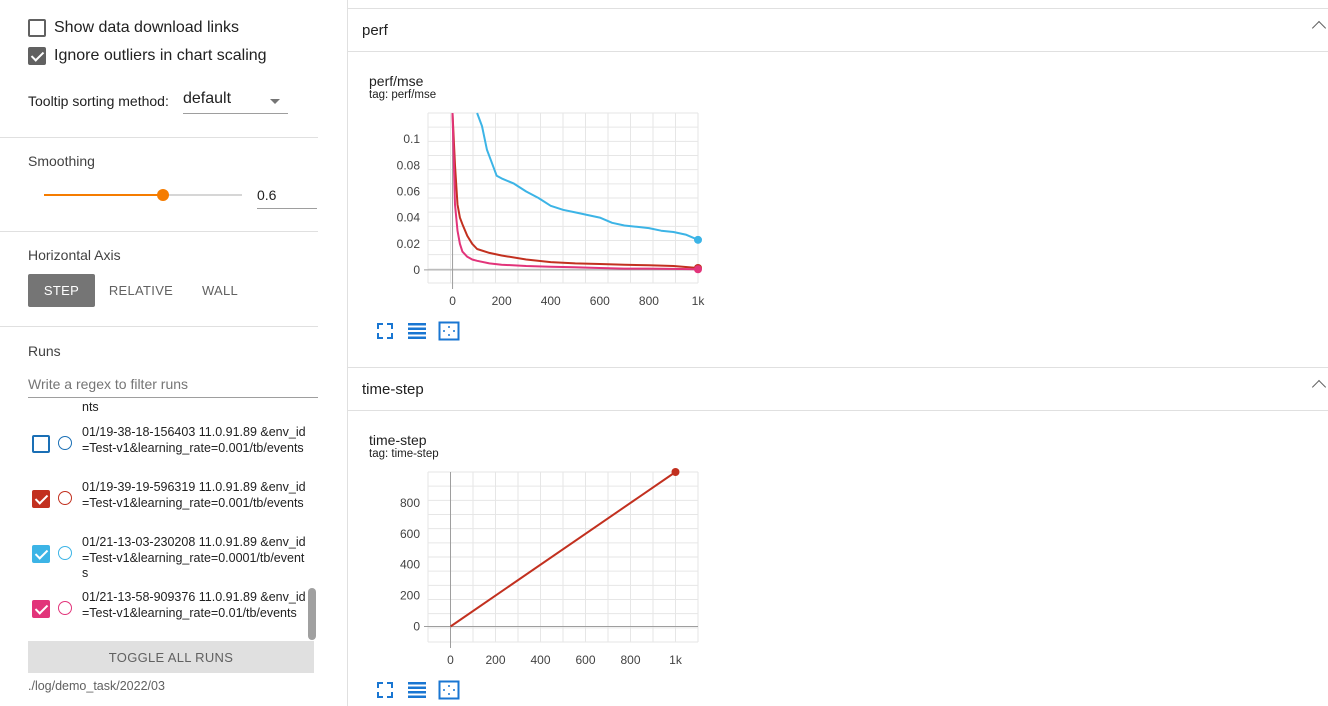  I want to click on y-tick-label: 0.04, so click(409, 218).